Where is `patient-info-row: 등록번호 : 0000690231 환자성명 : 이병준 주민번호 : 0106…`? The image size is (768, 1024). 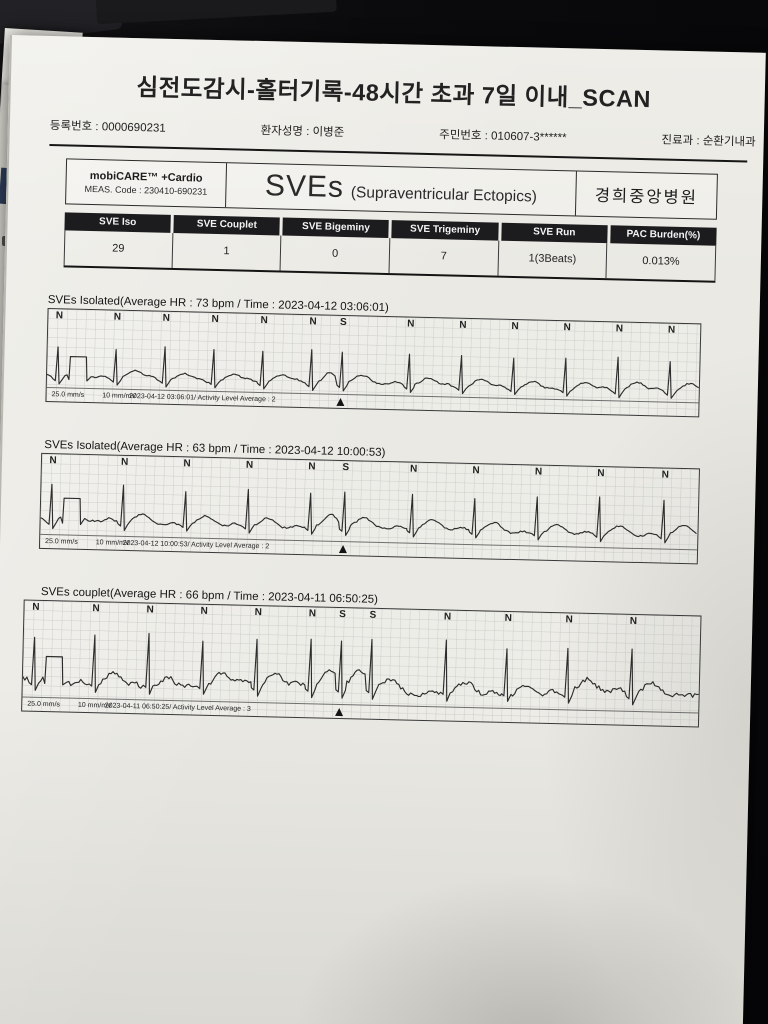 patient-info-row: 등록번호 : 0000690231 환자성명 : 이병준 주민번호 : 0106… is located at coordinates (403, 133).